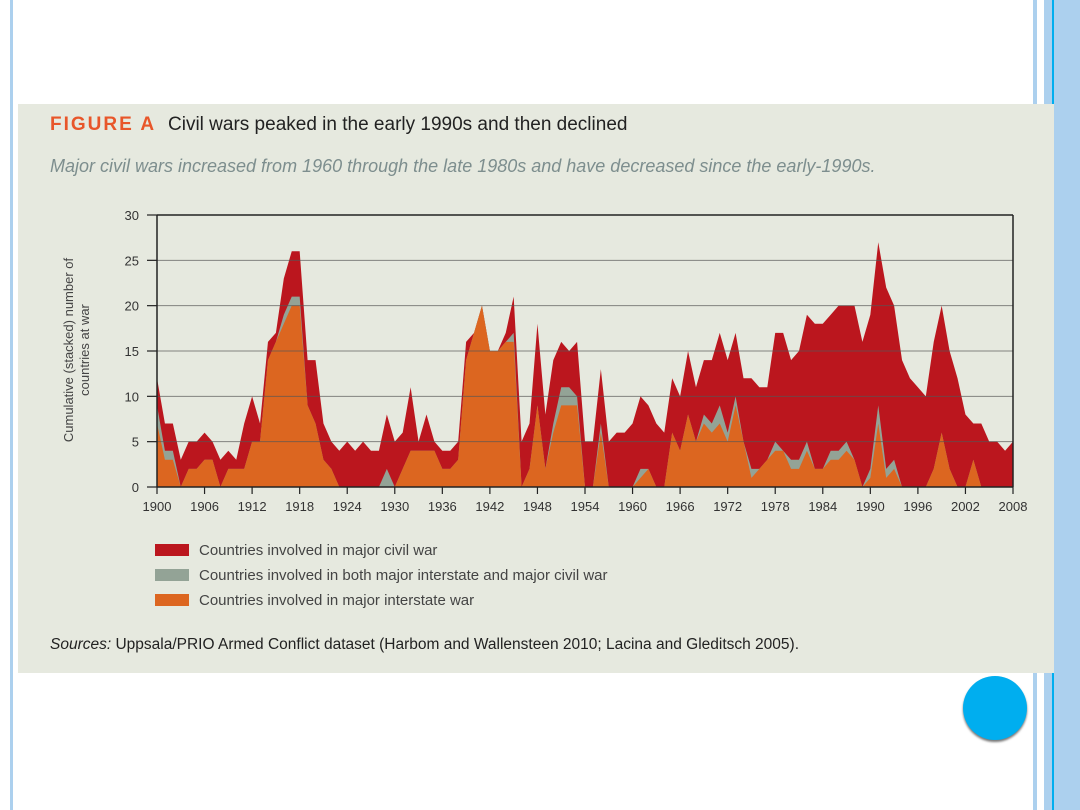 This screenshot has height=810, width=1080. What do you see at coordinates (394, 506) in the screenshot?
I see `x-tick-label-1930: 1930` at bounding box center [394, 506].